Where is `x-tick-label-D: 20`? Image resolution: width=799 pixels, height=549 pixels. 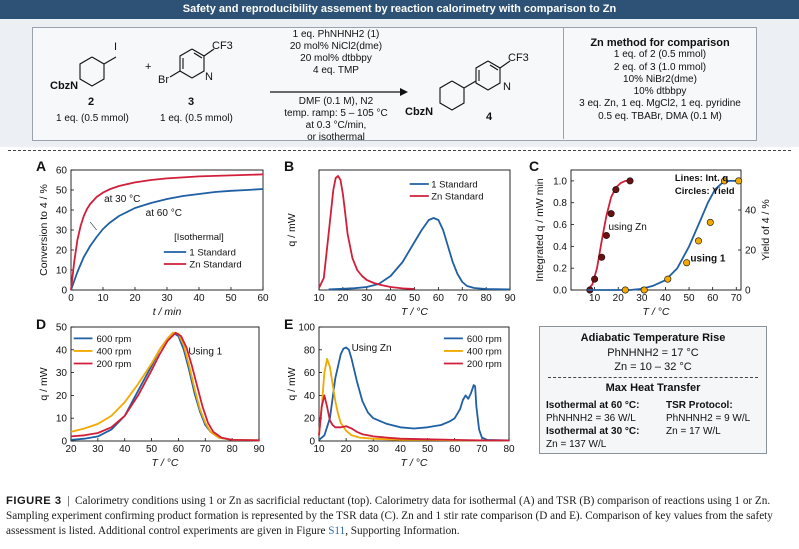 x-tick-label-D: 20 is located at coordinates (71, 449).